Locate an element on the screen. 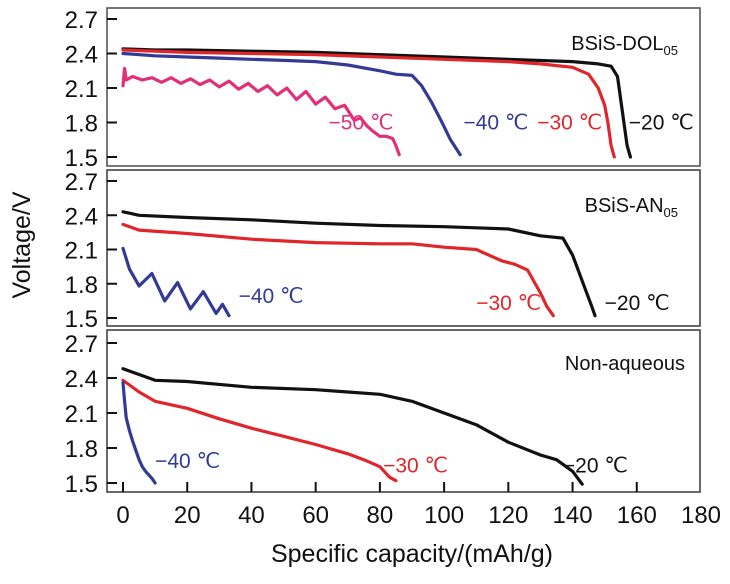 The width and height of the screenshot is (730, 584). x-tick-label: 60 is located at coordinates (315, 515).